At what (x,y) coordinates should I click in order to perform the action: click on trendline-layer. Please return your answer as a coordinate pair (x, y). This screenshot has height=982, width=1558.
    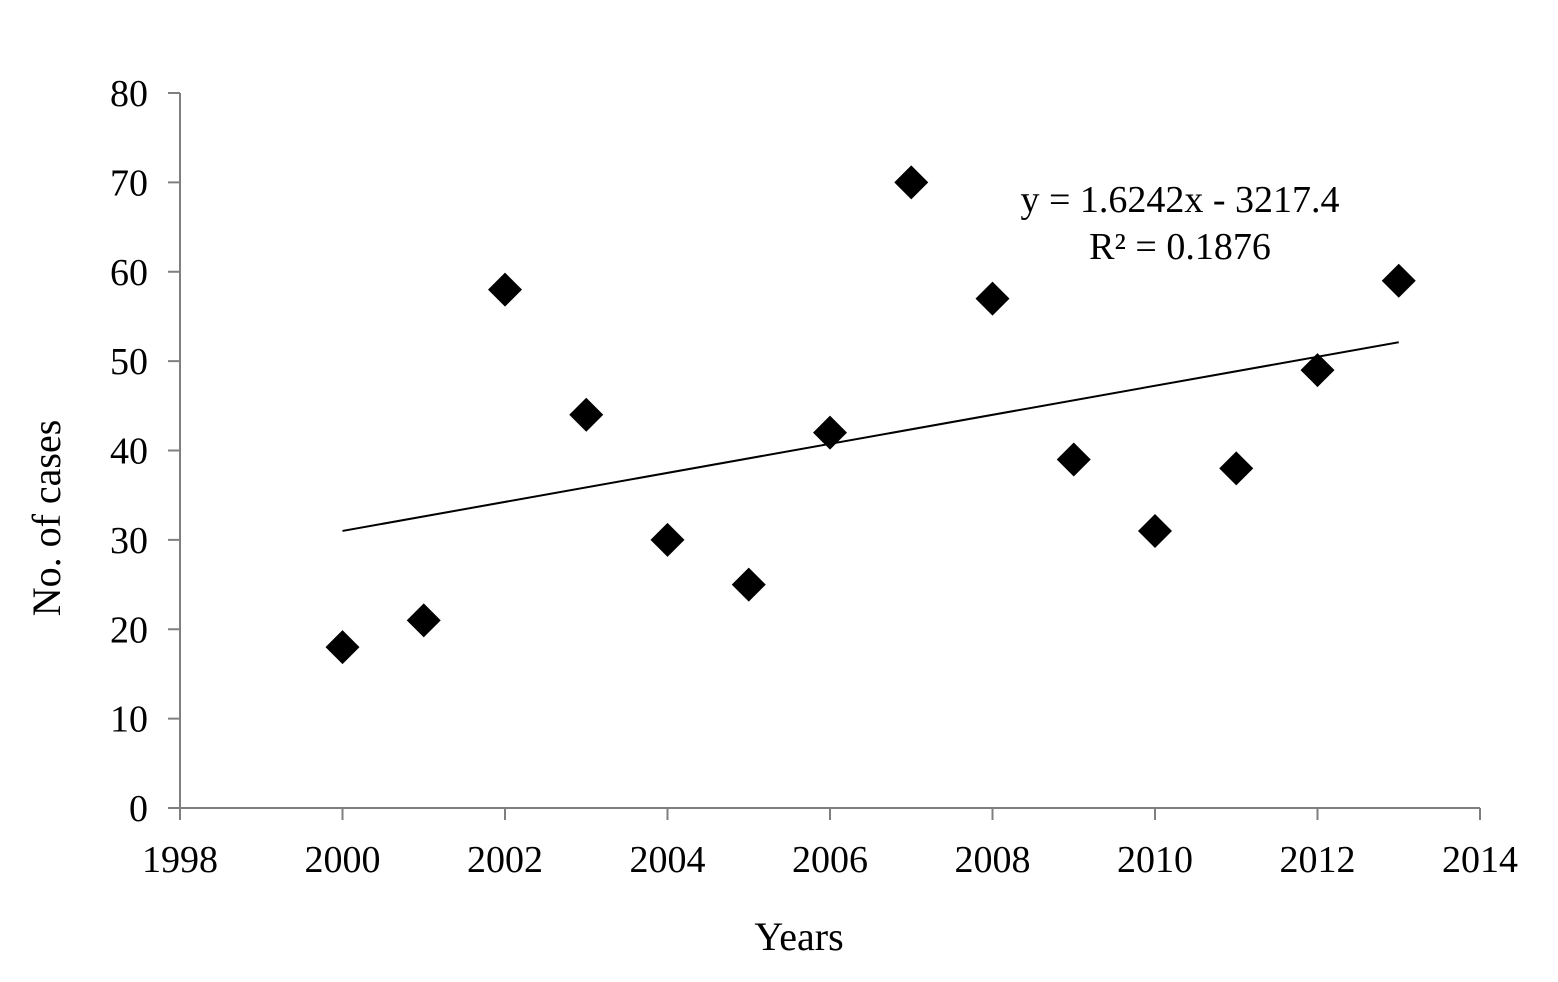
    Looking at the image, I should click on (870, 436).